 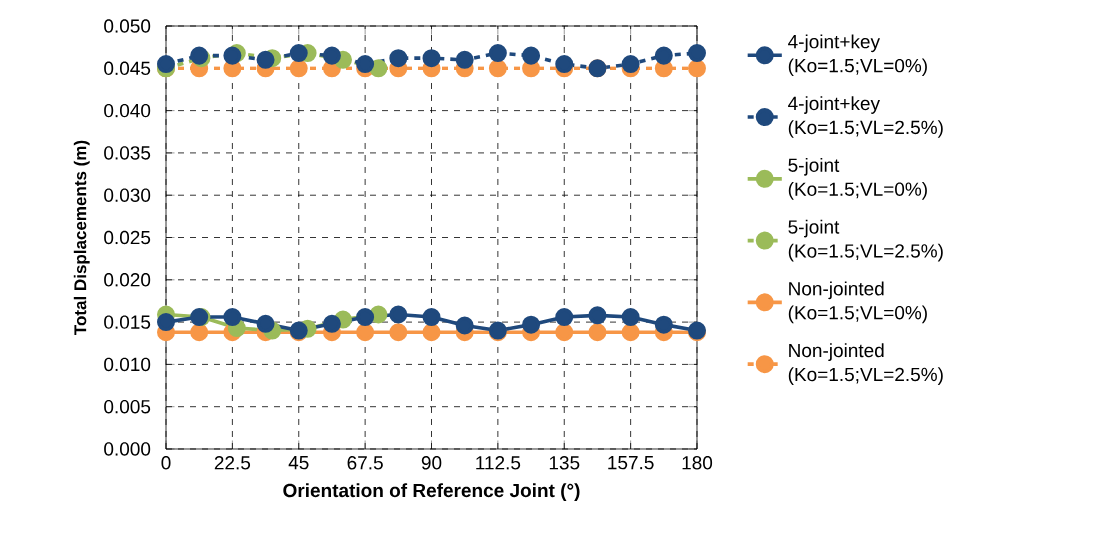 What do you see at coordinates (127, 68) in the screenshot?
I see `y-tick-label: 0.045` at bounding box center [127, 68].